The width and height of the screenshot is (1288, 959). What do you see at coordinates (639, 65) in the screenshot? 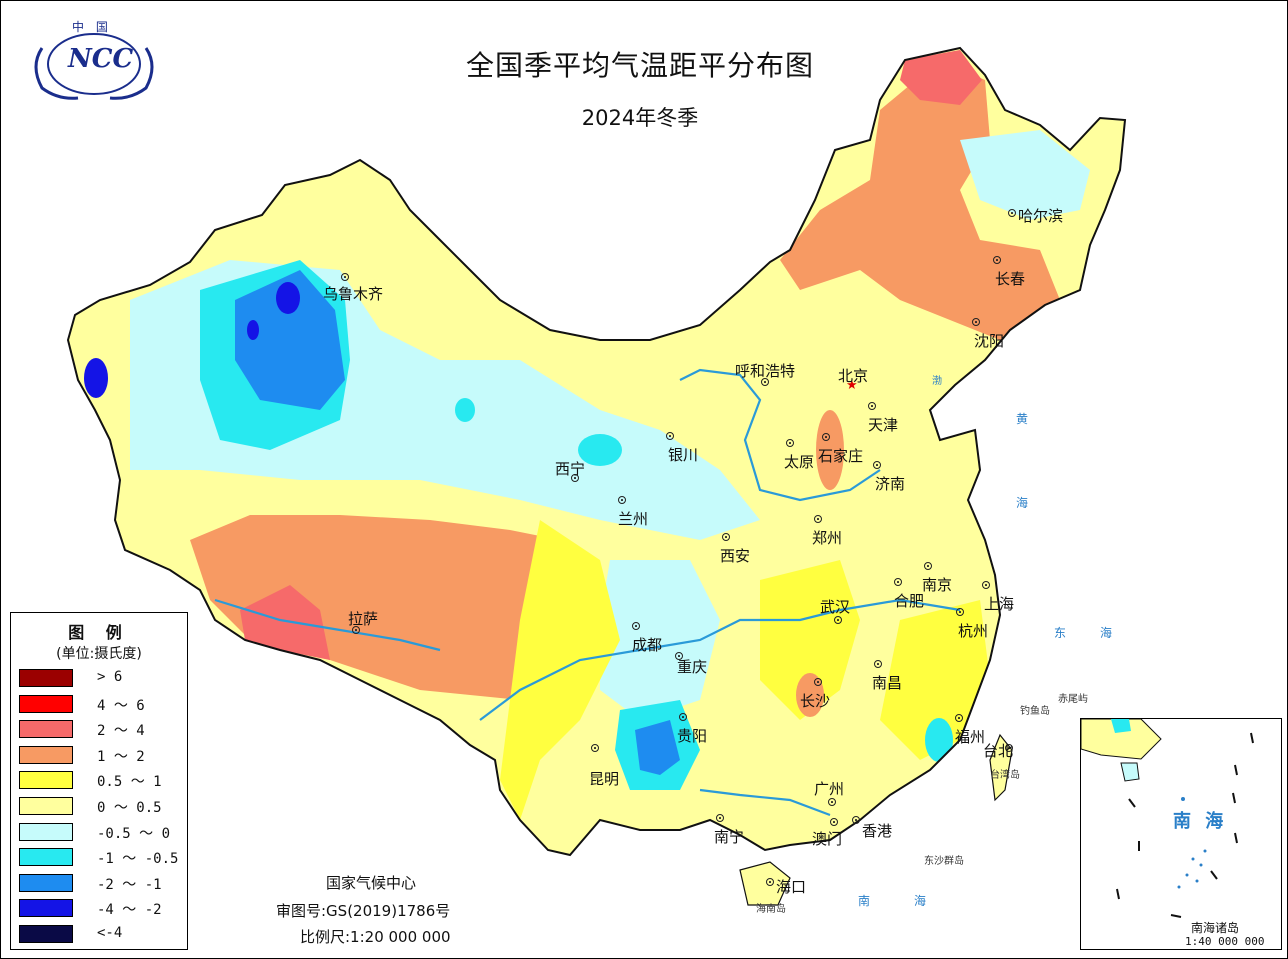
I see `map-title: 全国季平均气温距平分布图` at bounding box center [639, 65].